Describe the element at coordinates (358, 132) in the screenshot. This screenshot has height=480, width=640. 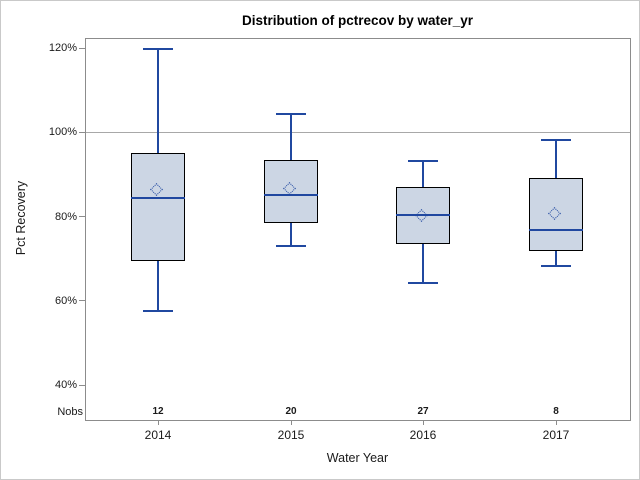
I see `reference-line-100pct` at that location.